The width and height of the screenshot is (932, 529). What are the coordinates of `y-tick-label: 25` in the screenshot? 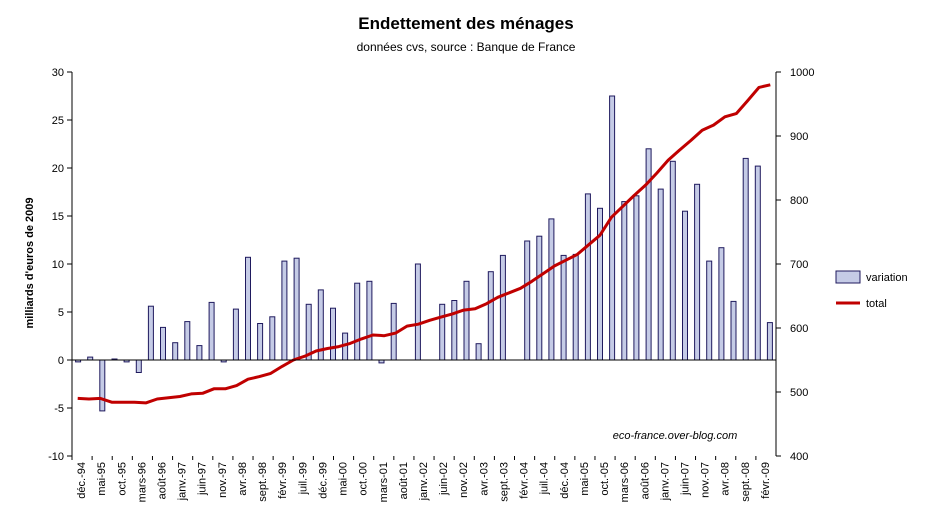 It's located at (58, 121).